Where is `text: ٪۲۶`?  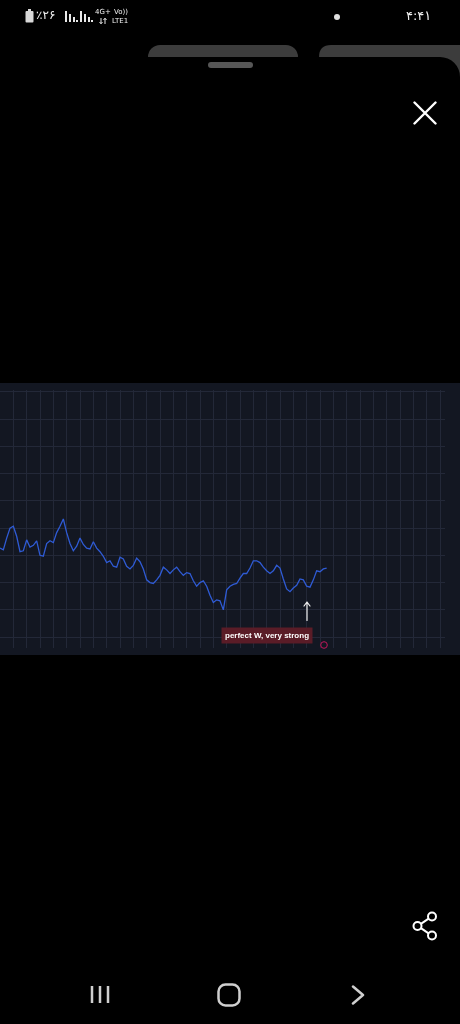 text: ٪۲۶ is located at coordinates (46, 15).